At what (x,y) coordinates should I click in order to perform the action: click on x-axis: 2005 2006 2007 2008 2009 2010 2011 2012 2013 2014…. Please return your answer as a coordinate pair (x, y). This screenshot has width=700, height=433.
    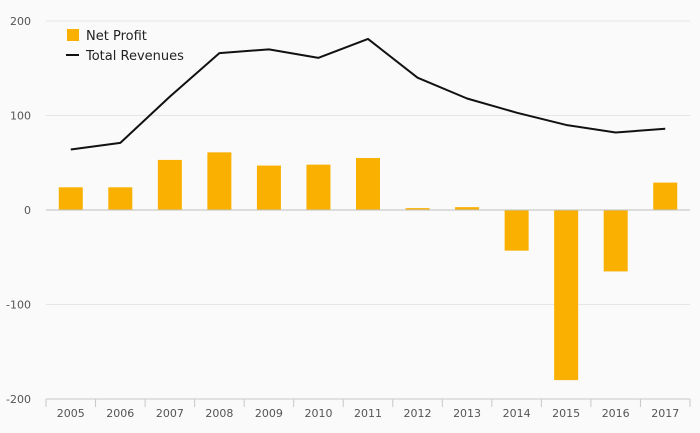
    Looking at the image, I should click on (368, 409).